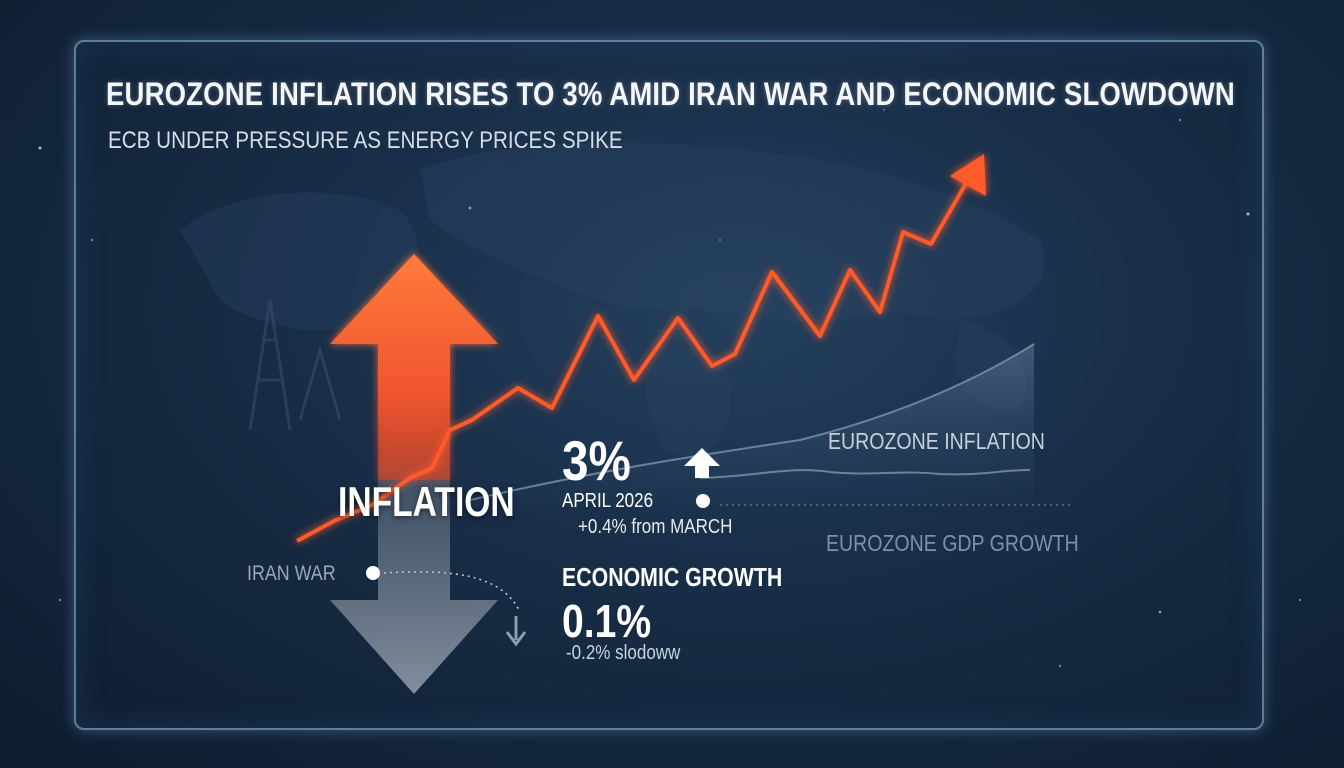 The height and width of the screenshot is (768, 1344). I want to click on gdp-area-shape, so click(752, 424).